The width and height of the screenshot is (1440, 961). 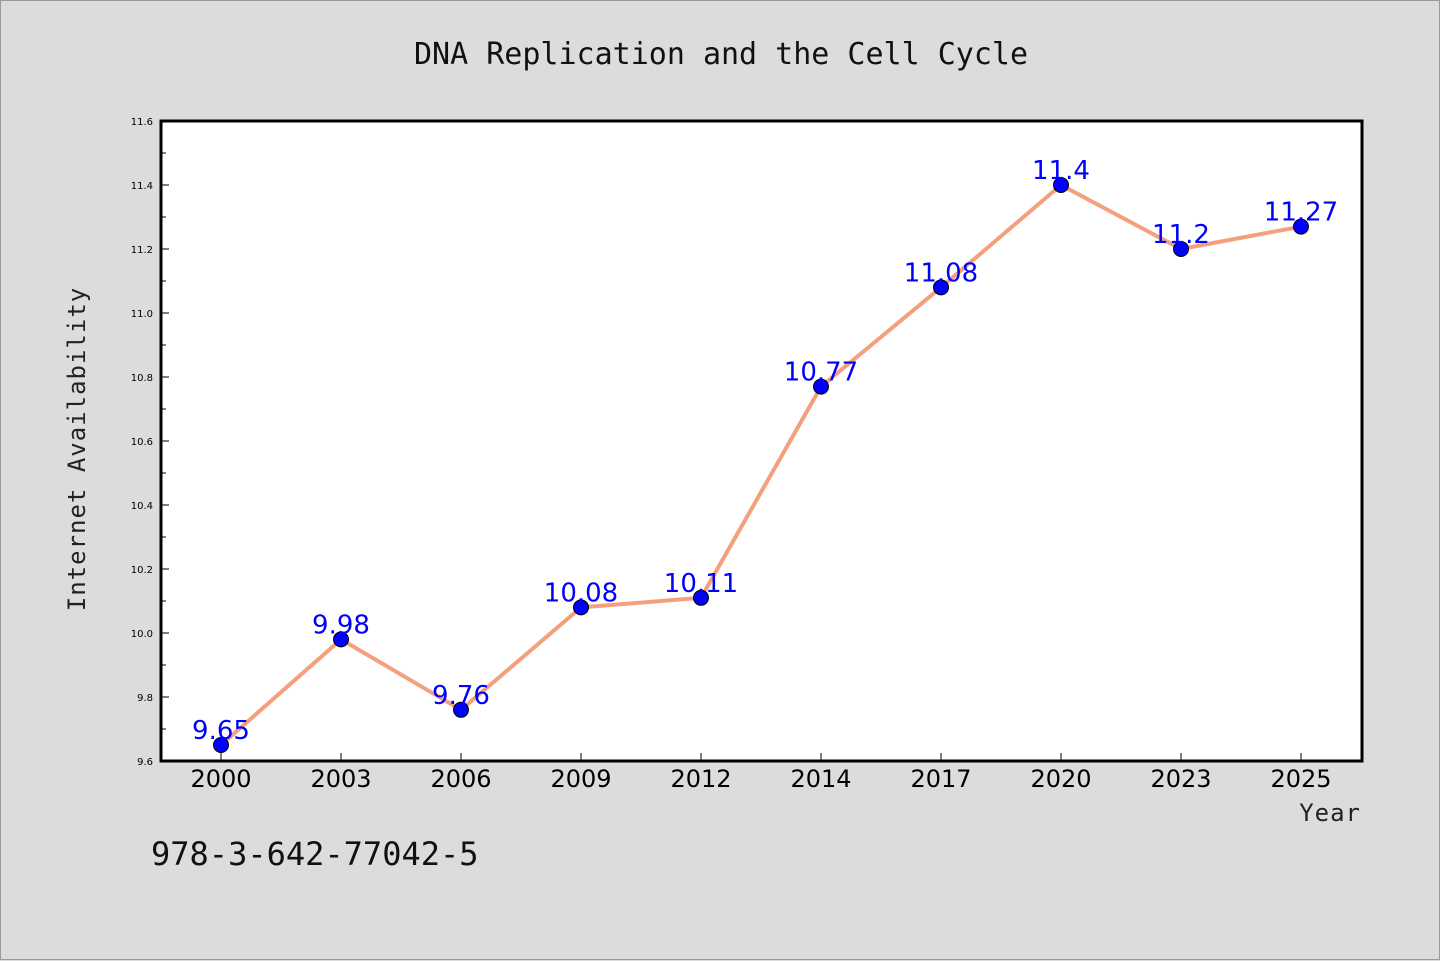 I want to click on chart-title: DNA Replication and the Cell Cycle, so click(x=721, y=54).